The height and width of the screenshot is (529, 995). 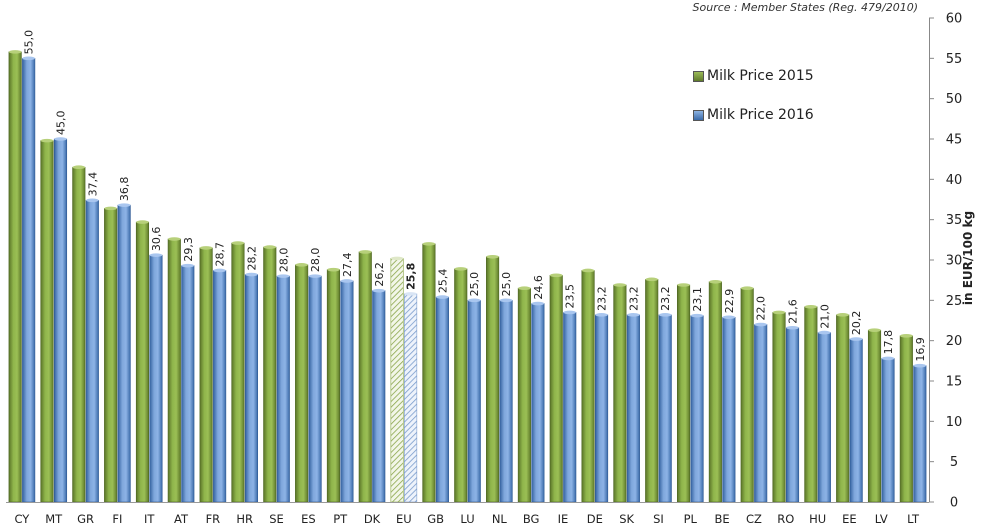 I want to click on bar-cap-2015-gr, so click(x=79, y=167).